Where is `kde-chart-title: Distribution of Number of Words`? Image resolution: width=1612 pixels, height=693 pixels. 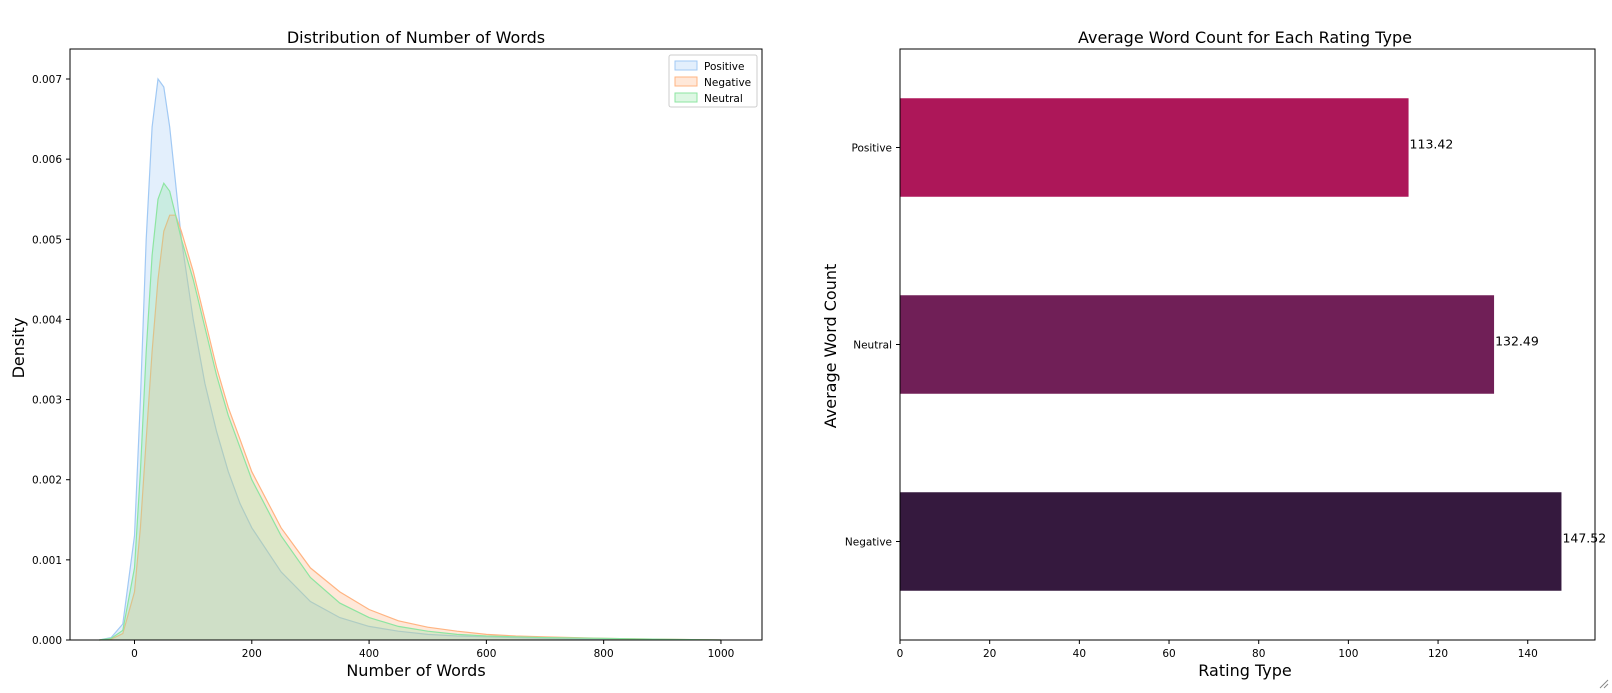 kde-chart-title: Distribution of Number of Words is located at coordinates (416, 37).